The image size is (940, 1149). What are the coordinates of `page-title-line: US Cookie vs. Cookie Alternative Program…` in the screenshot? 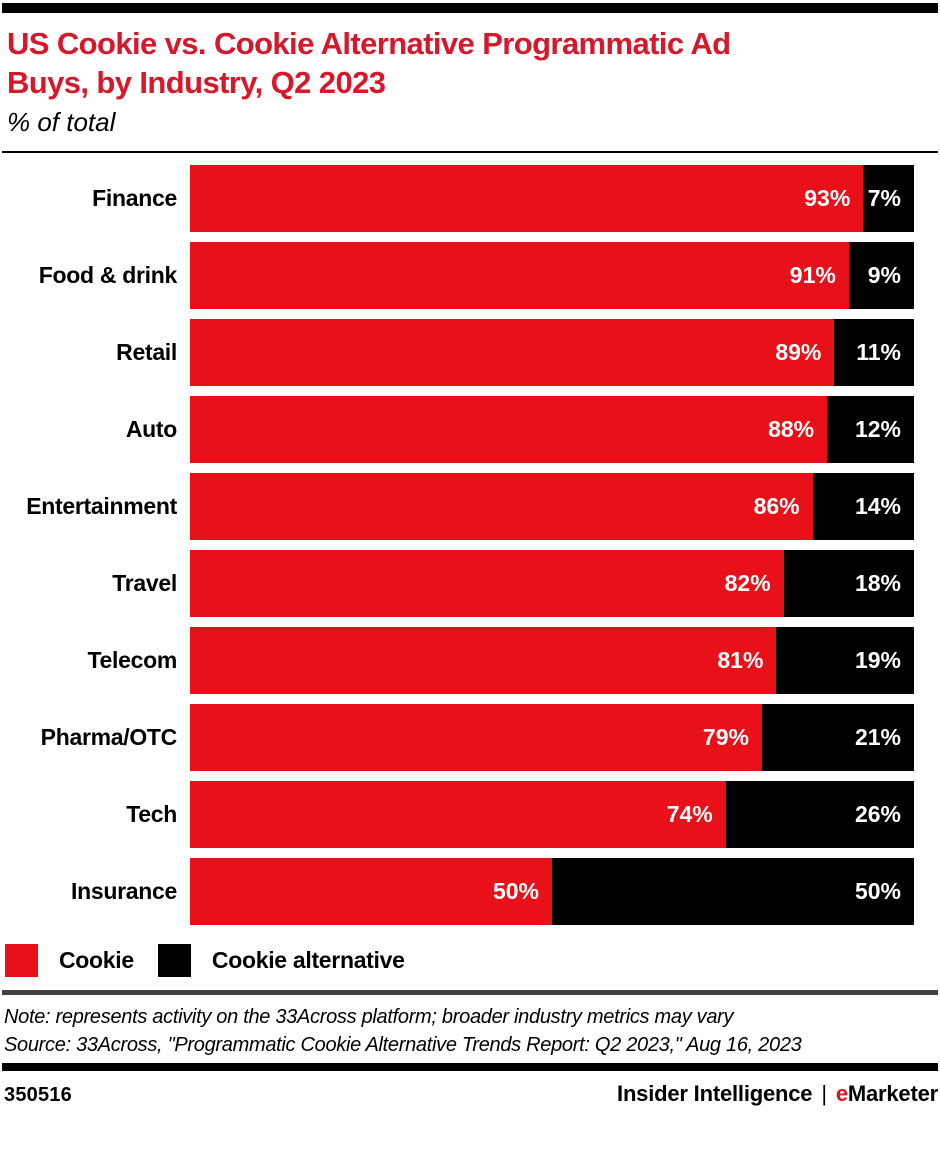 It's located at (369, 43).